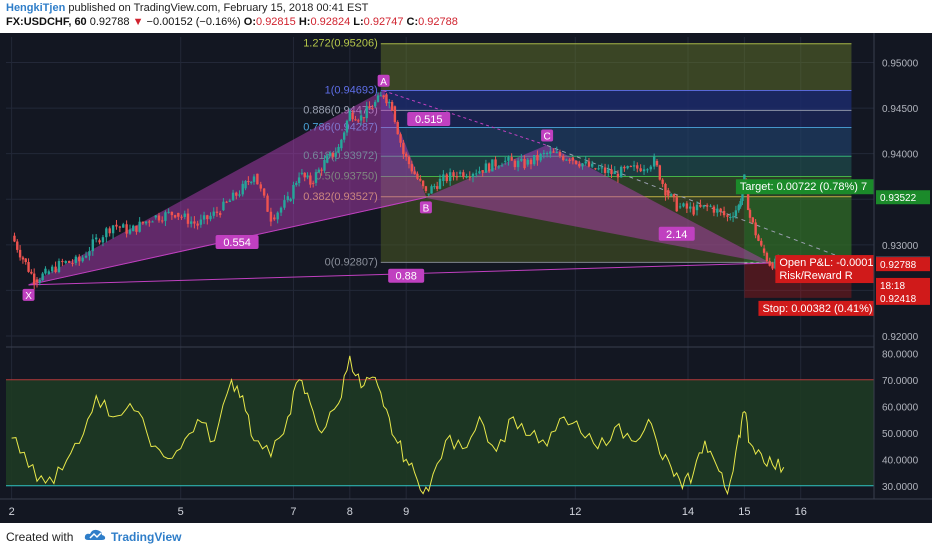  What do you see at coordinates (293, 512) in the screenshot?
I see `time-tick-label: 7` at bounding box center [293, 512].